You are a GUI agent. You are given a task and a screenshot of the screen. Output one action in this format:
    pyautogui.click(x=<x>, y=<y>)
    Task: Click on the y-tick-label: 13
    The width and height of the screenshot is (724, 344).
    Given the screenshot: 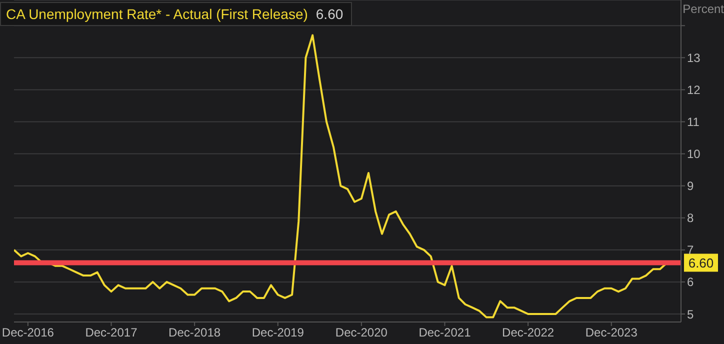 What is the action you would take?
    pyautogui.click(x=694, y=57)
    